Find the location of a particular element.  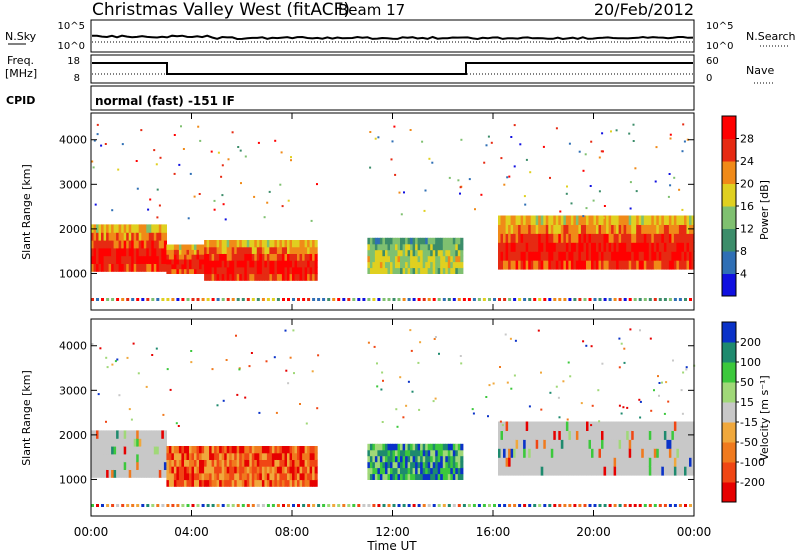

date-label: 20/Feb/2012 is located at coordinates (644, 9).